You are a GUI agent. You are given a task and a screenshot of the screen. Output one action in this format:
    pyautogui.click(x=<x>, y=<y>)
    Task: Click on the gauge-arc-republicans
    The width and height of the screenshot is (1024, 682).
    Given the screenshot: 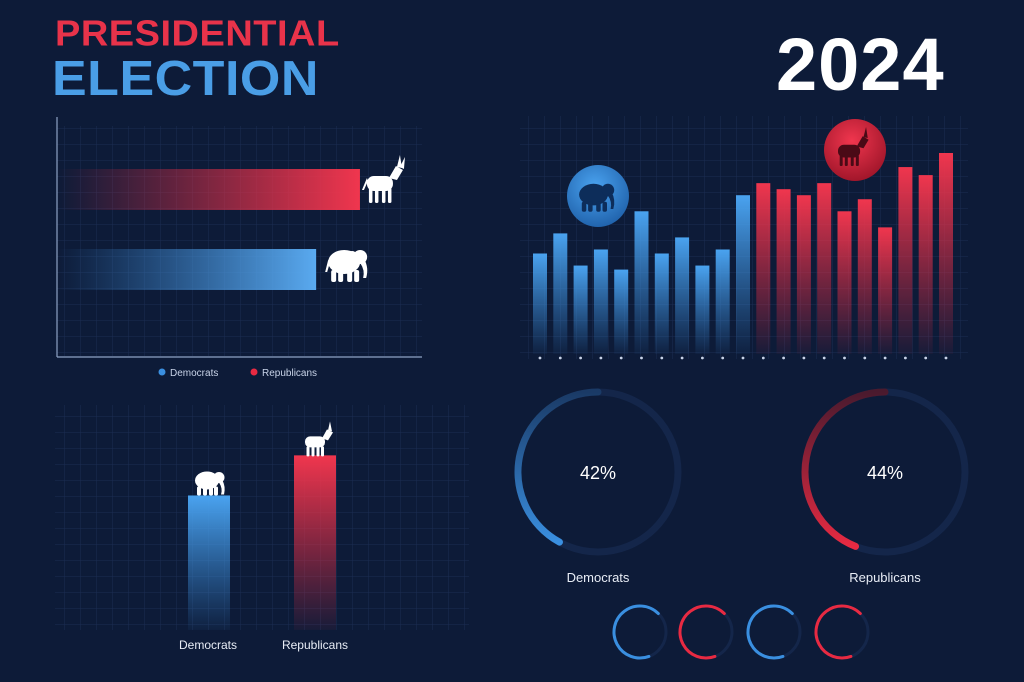 What is the action you would take?
    pyautogui.click(x=845, y=469)
    